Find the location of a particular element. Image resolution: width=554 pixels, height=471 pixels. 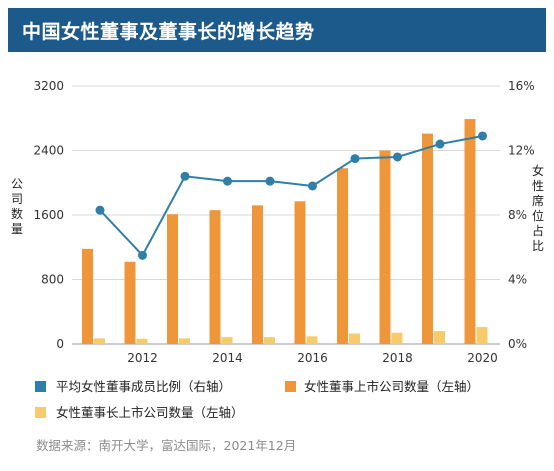

legend-label-directors: 女性董事上市公司数量（左轴） is located at coordinates (391, 386).